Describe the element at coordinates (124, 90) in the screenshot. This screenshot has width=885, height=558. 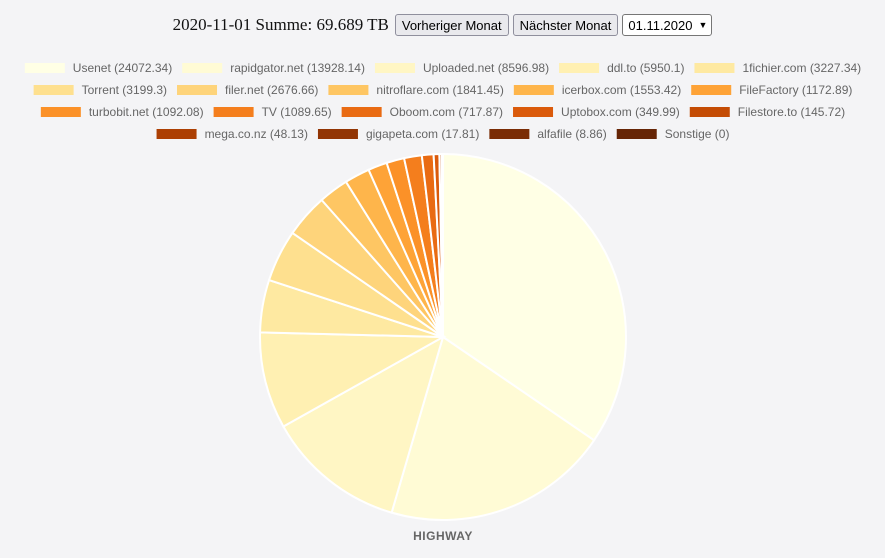
I see `legend-label: Torrent (3199.3)` at that location.